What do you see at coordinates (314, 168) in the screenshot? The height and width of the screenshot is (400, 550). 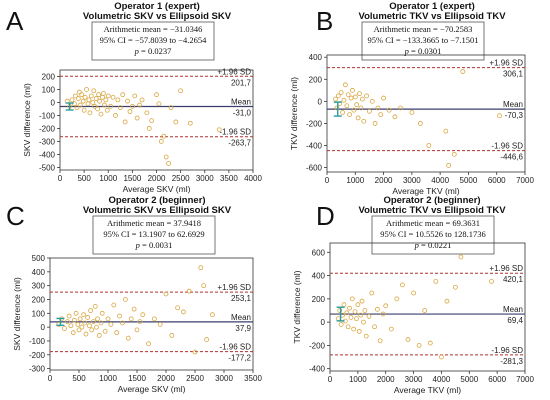 I see `y-tick-label: -600` at bounding box center [314, 168].